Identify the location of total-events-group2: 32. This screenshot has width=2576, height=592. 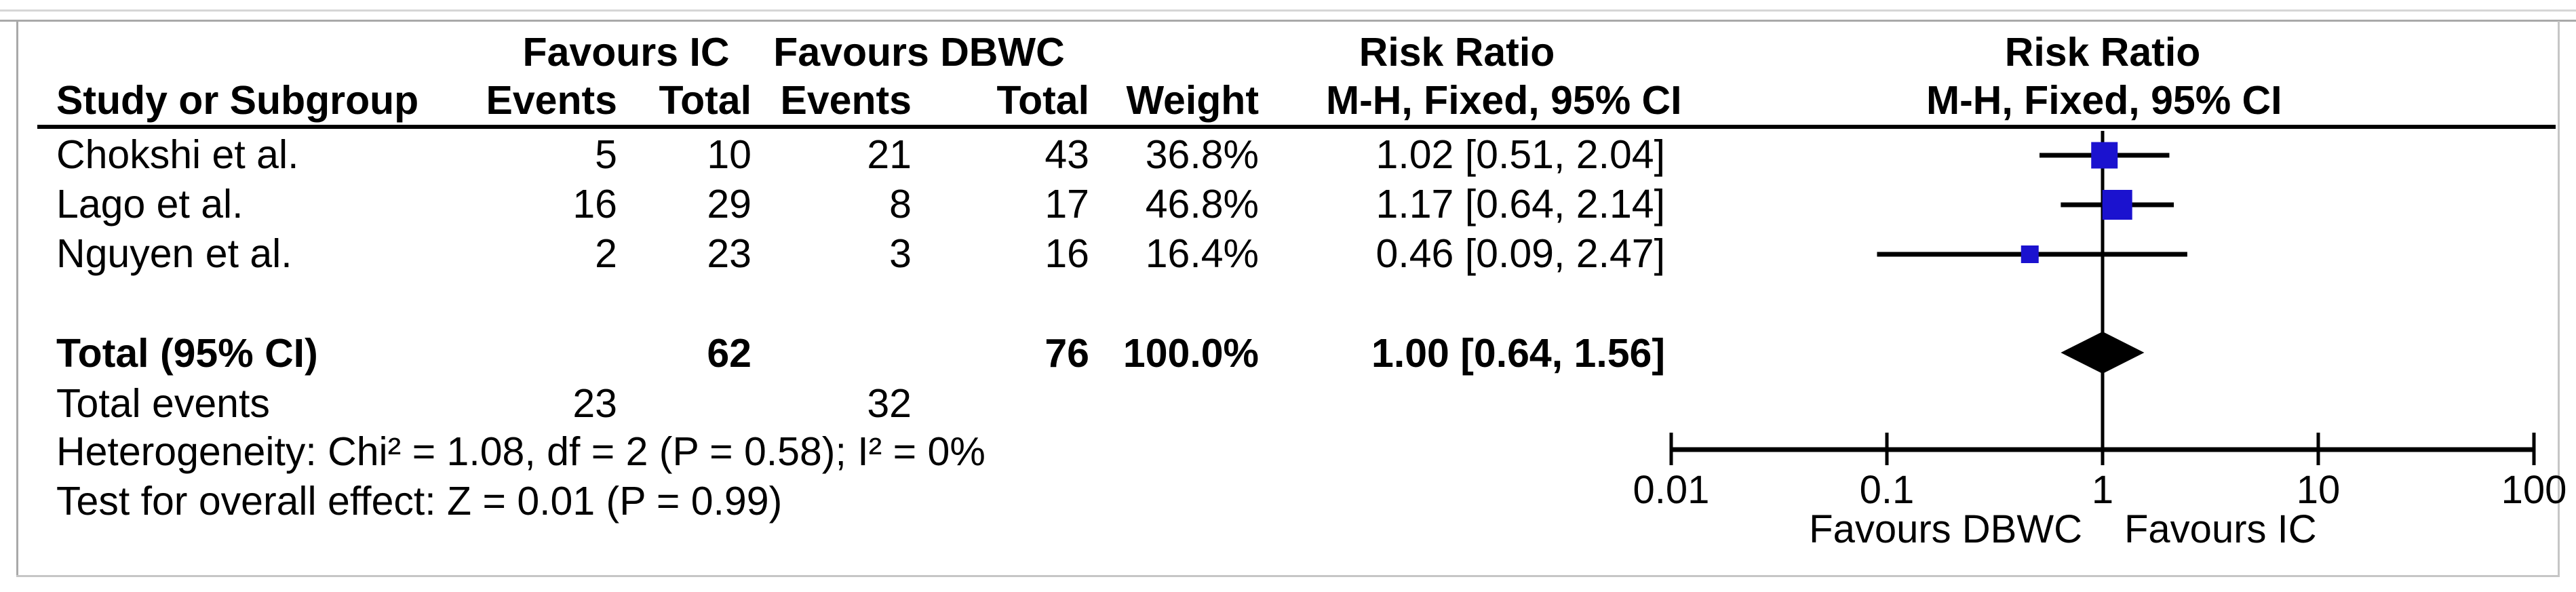
(889, 403).